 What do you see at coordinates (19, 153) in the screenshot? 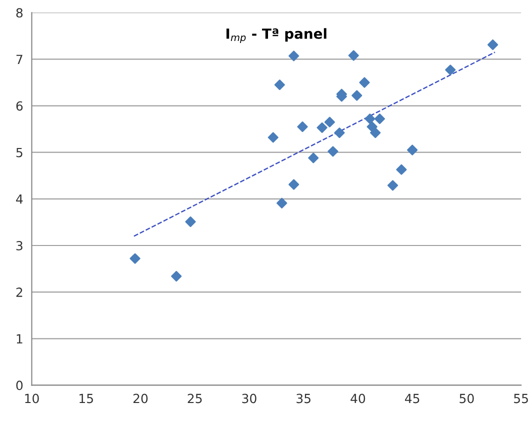
I see `y-tick-label: 5` at bounding box center [19, 153].